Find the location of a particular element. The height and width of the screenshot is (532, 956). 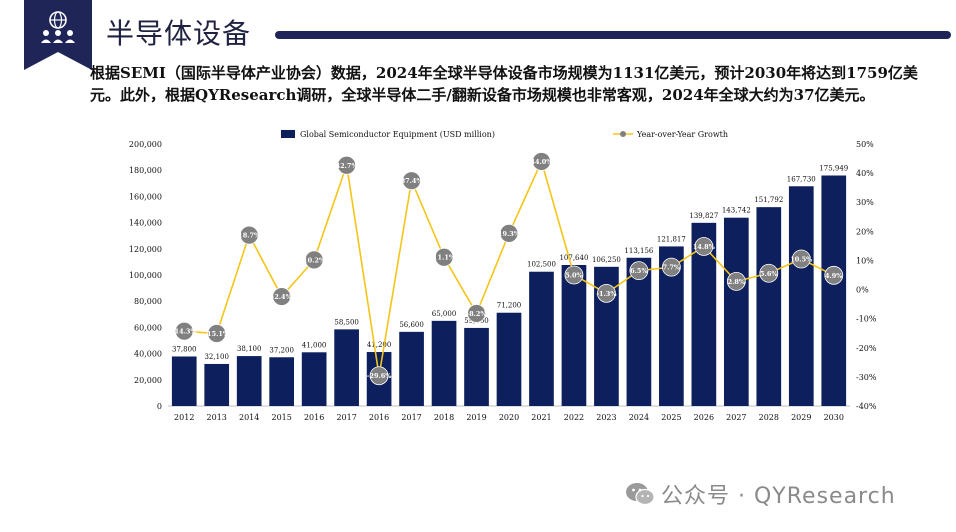

x-tick-label: 2019 is located at coordinates (476, 417).